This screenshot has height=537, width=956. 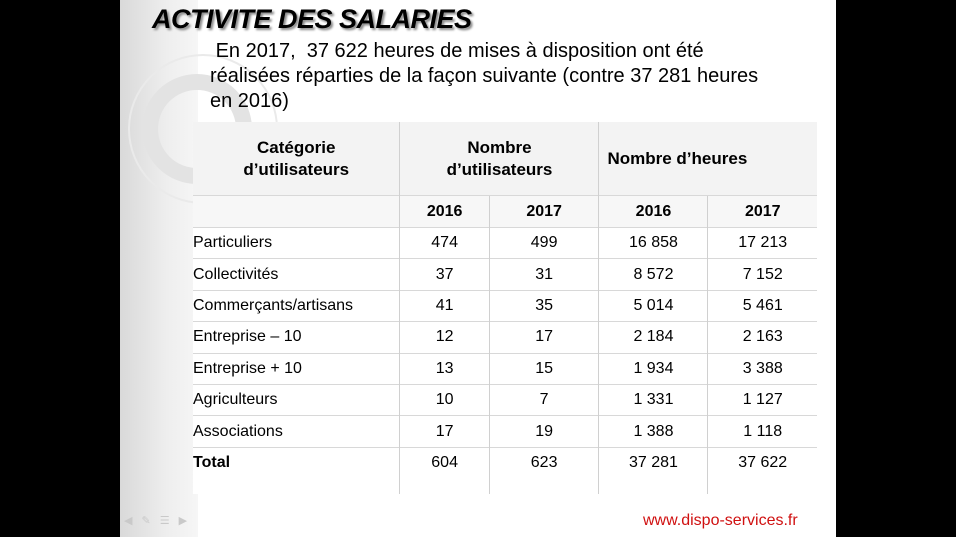 What do you see at coordinates (296, 431) in the screenshot?
I see `row-category-label: Associations` at bounding box center [296, 431].